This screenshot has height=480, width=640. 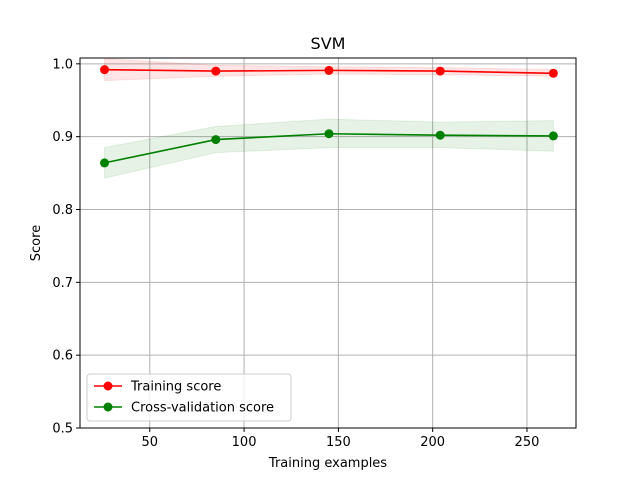 I want to click on x-axis-ticks: 50 100 150 200 250, so click(x=341, y=439).